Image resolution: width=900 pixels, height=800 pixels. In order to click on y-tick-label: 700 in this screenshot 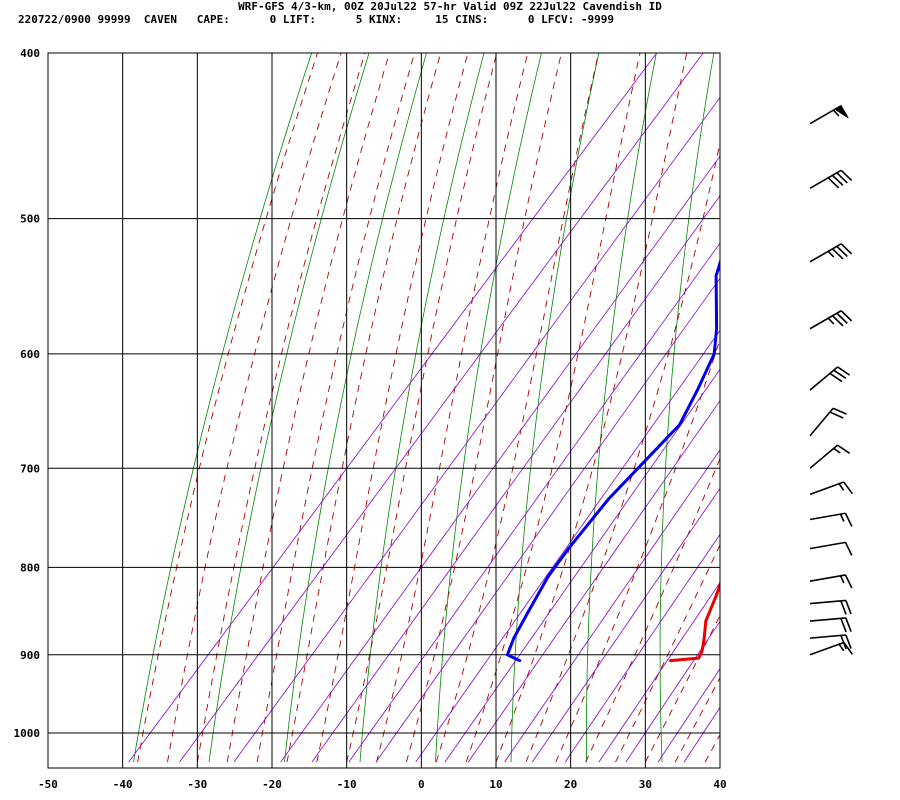, I will do `click(30, 468)`.